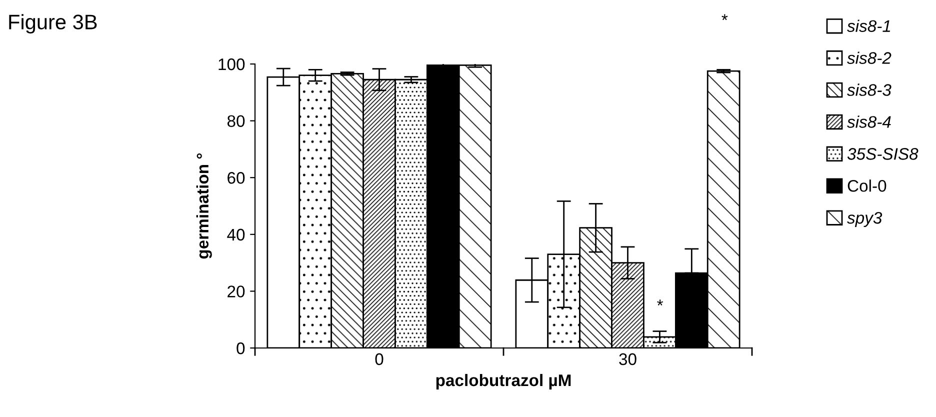  Describe the element at coordinates (236, 234) in the screenshot. I see `y-tick-label: 40` at that location.